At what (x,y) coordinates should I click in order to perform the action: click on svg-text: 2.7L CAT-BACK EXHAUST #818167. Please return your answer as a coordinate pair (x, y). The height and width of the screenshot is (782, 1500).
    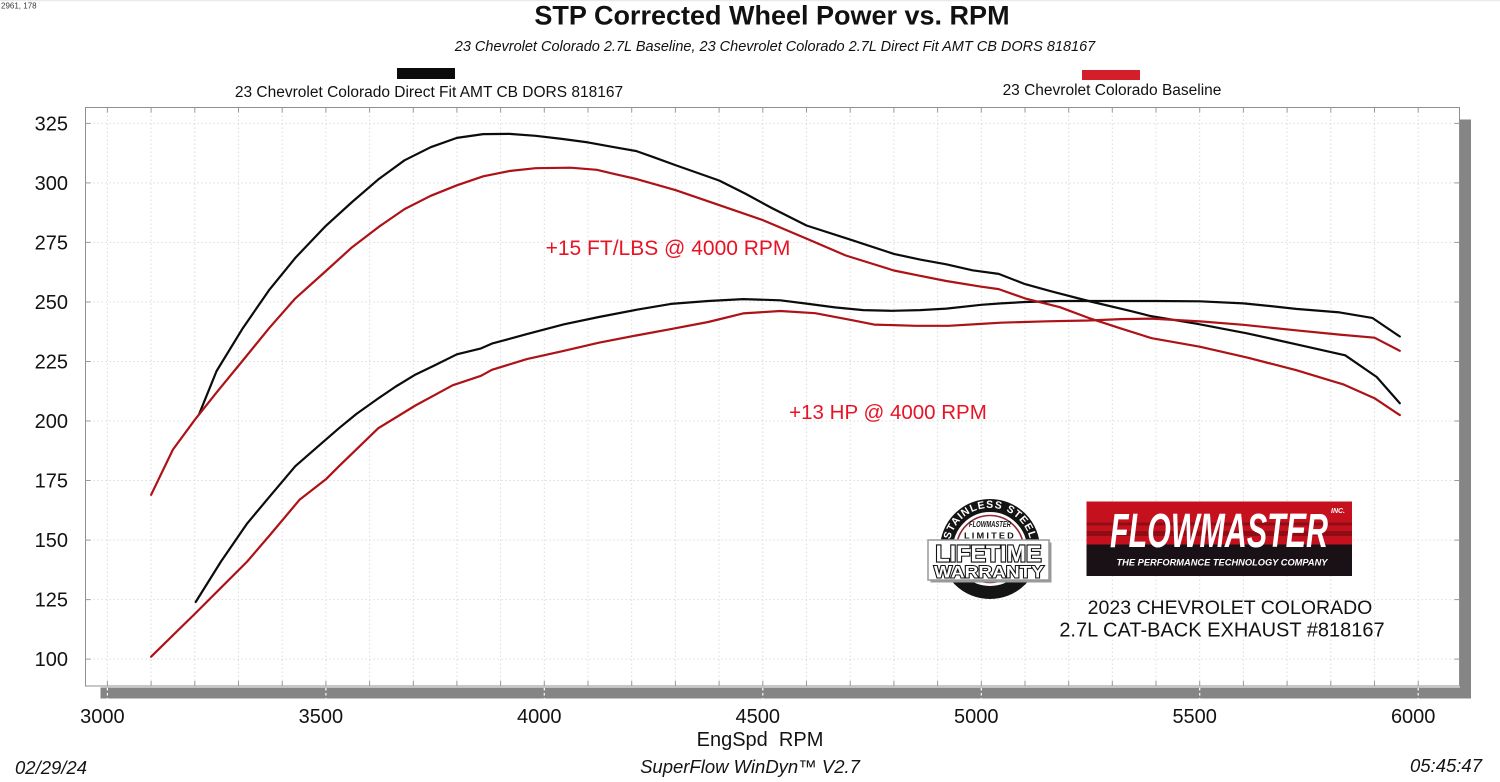
    Looking at the image, I should click on (1221, 631).